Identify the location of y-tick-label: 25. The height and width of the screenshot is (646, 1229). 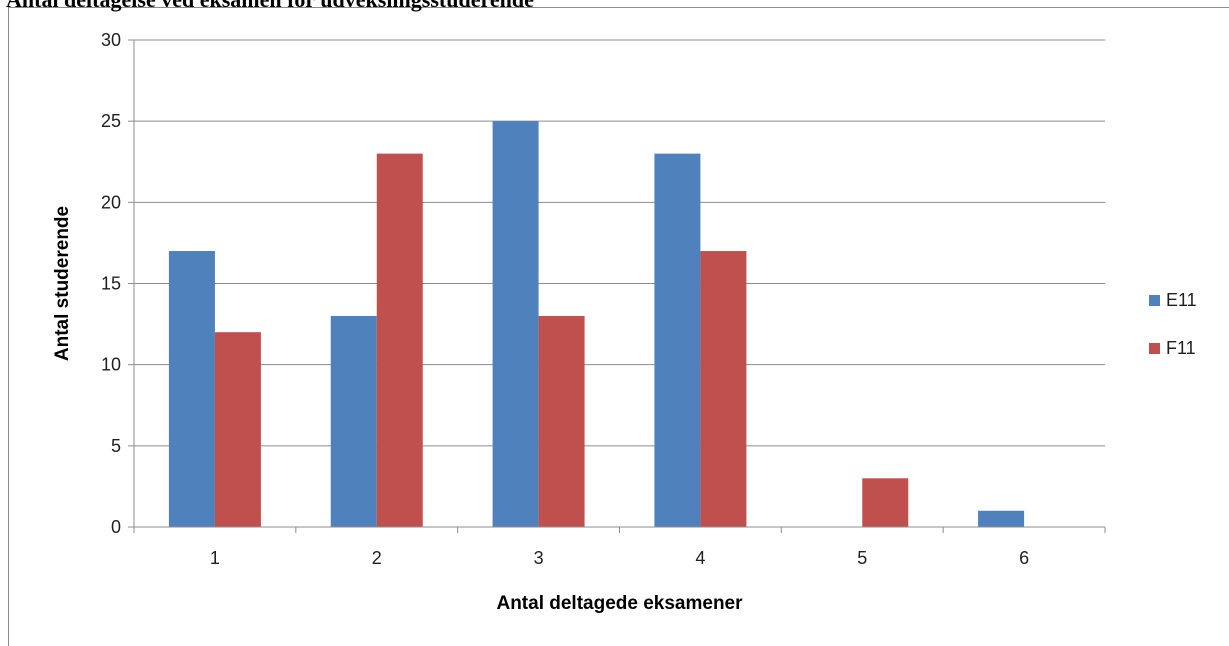
(111, 121).